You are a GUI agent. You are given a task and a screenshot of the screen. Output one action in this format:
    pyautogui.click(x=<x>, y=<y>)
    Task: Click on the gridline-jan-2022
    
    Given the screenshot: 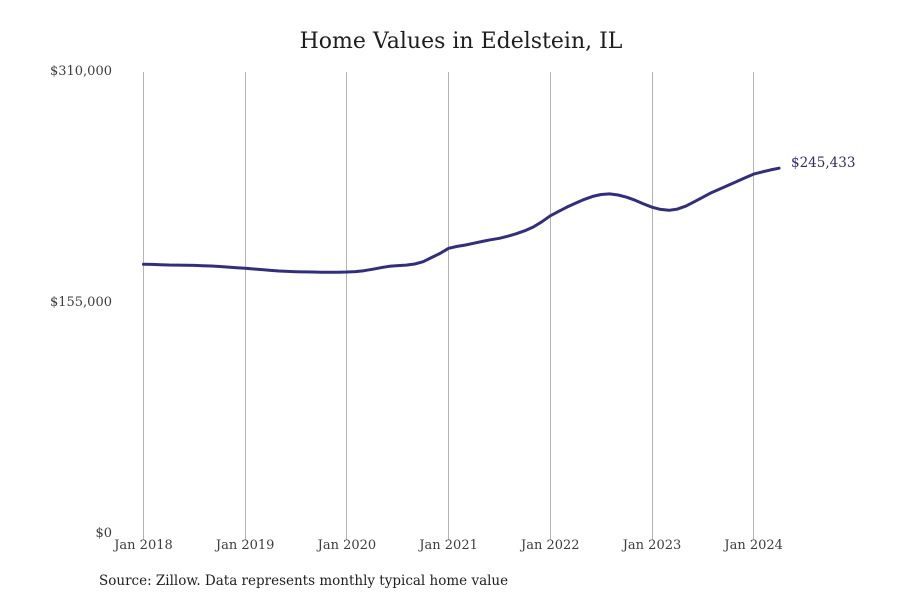 What is the action you would take?
    pyautogui.click(x=550, y=306)
    